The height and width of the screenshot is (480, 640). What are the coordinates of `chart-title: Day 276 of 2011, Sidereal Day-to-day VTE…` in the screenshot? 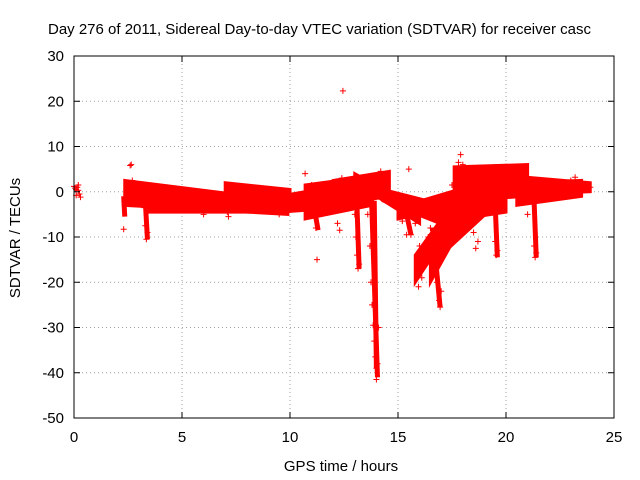 It's located at (319, 29).